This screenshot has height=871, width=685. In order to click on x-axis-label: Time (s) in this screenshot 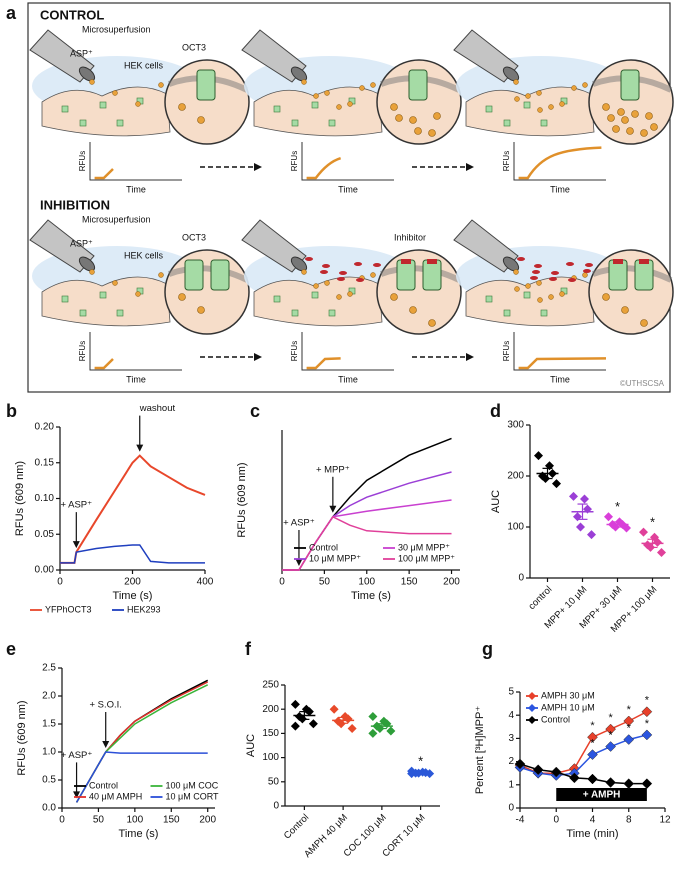, I will do `click(371, 596)`.